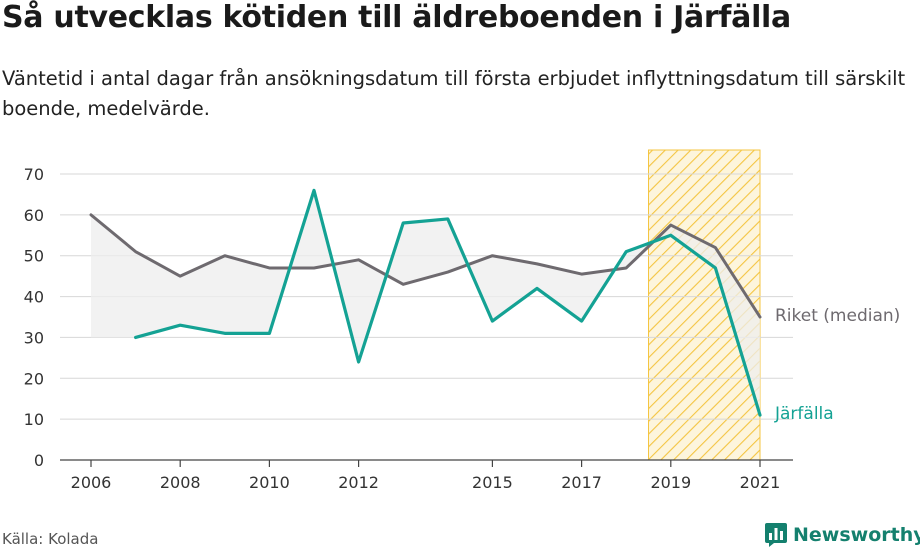  Describe the element at coordinates (492, 482) in the screenshot. I see `x-tick-label: 2015` at that location.